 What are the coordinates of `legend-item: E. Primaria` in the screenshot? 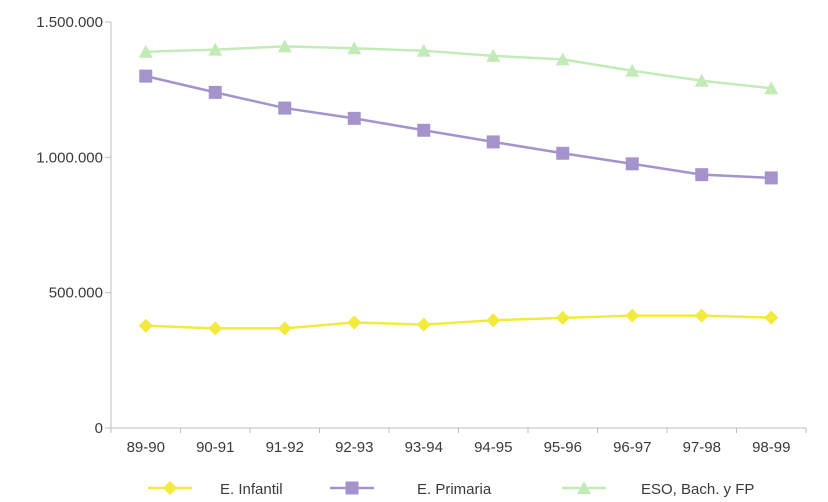 It's located at (411, 489).